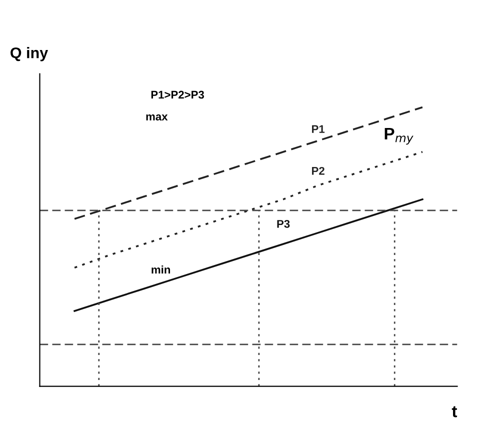 This screenshot has width=497, height=434. Describe the element at coordinates (283, 224) in the screenshot. I see `series-label: P3` at that location.